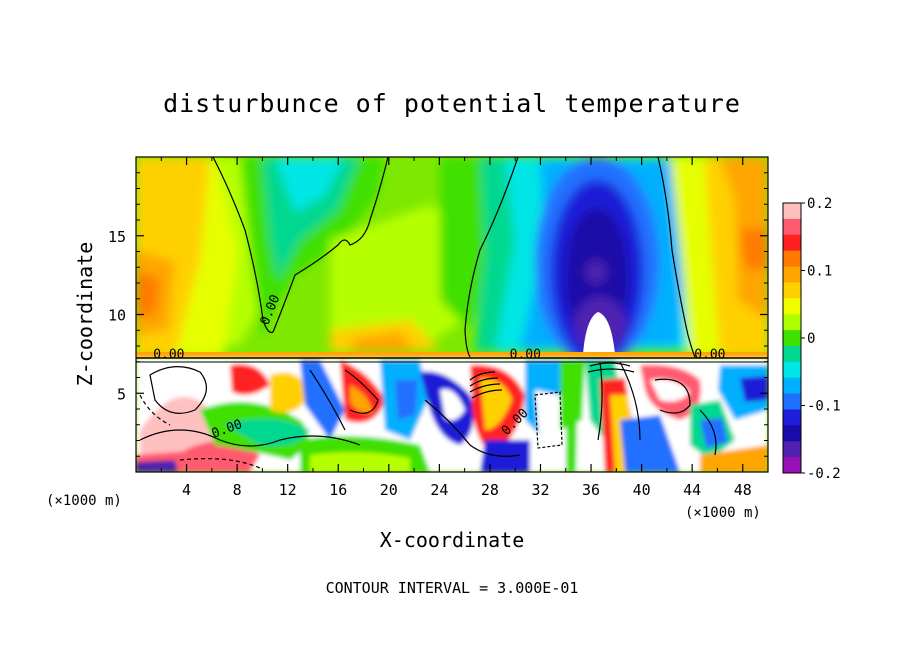 The image size is (904, 654). Describe the element at coordinates (490, 490) in the screenshot. I see `x-tick-label: 28` at that location.